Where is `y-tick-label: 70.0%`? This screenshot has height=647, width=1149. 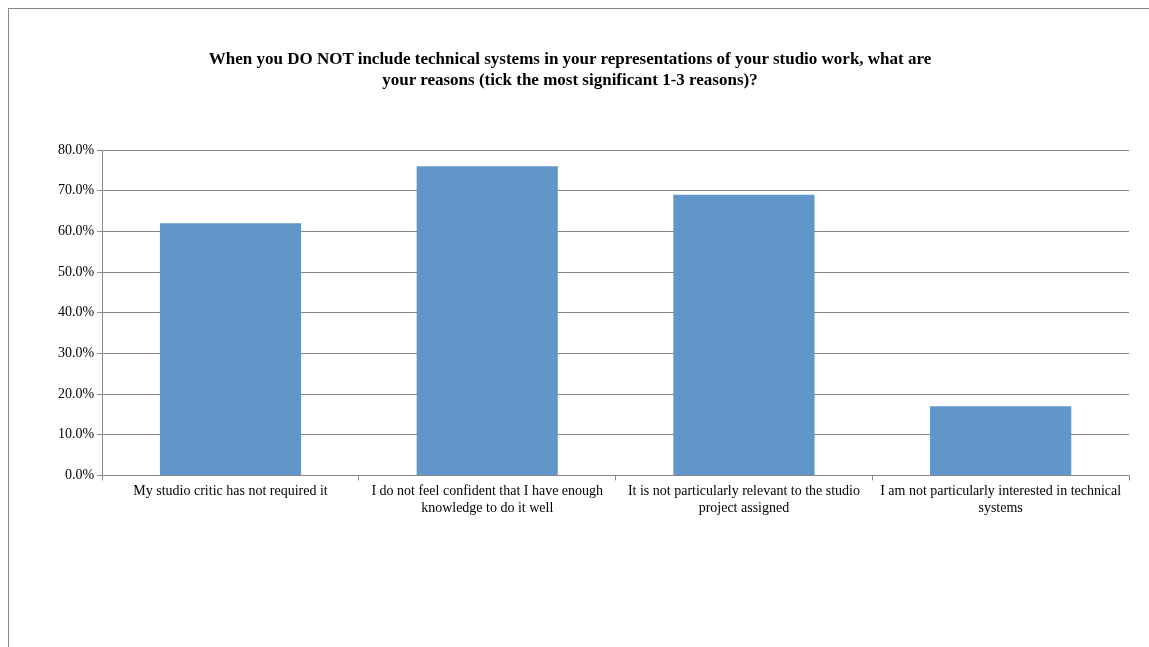 y-tick-label: 70.0% is located at coordinates (76, 190).